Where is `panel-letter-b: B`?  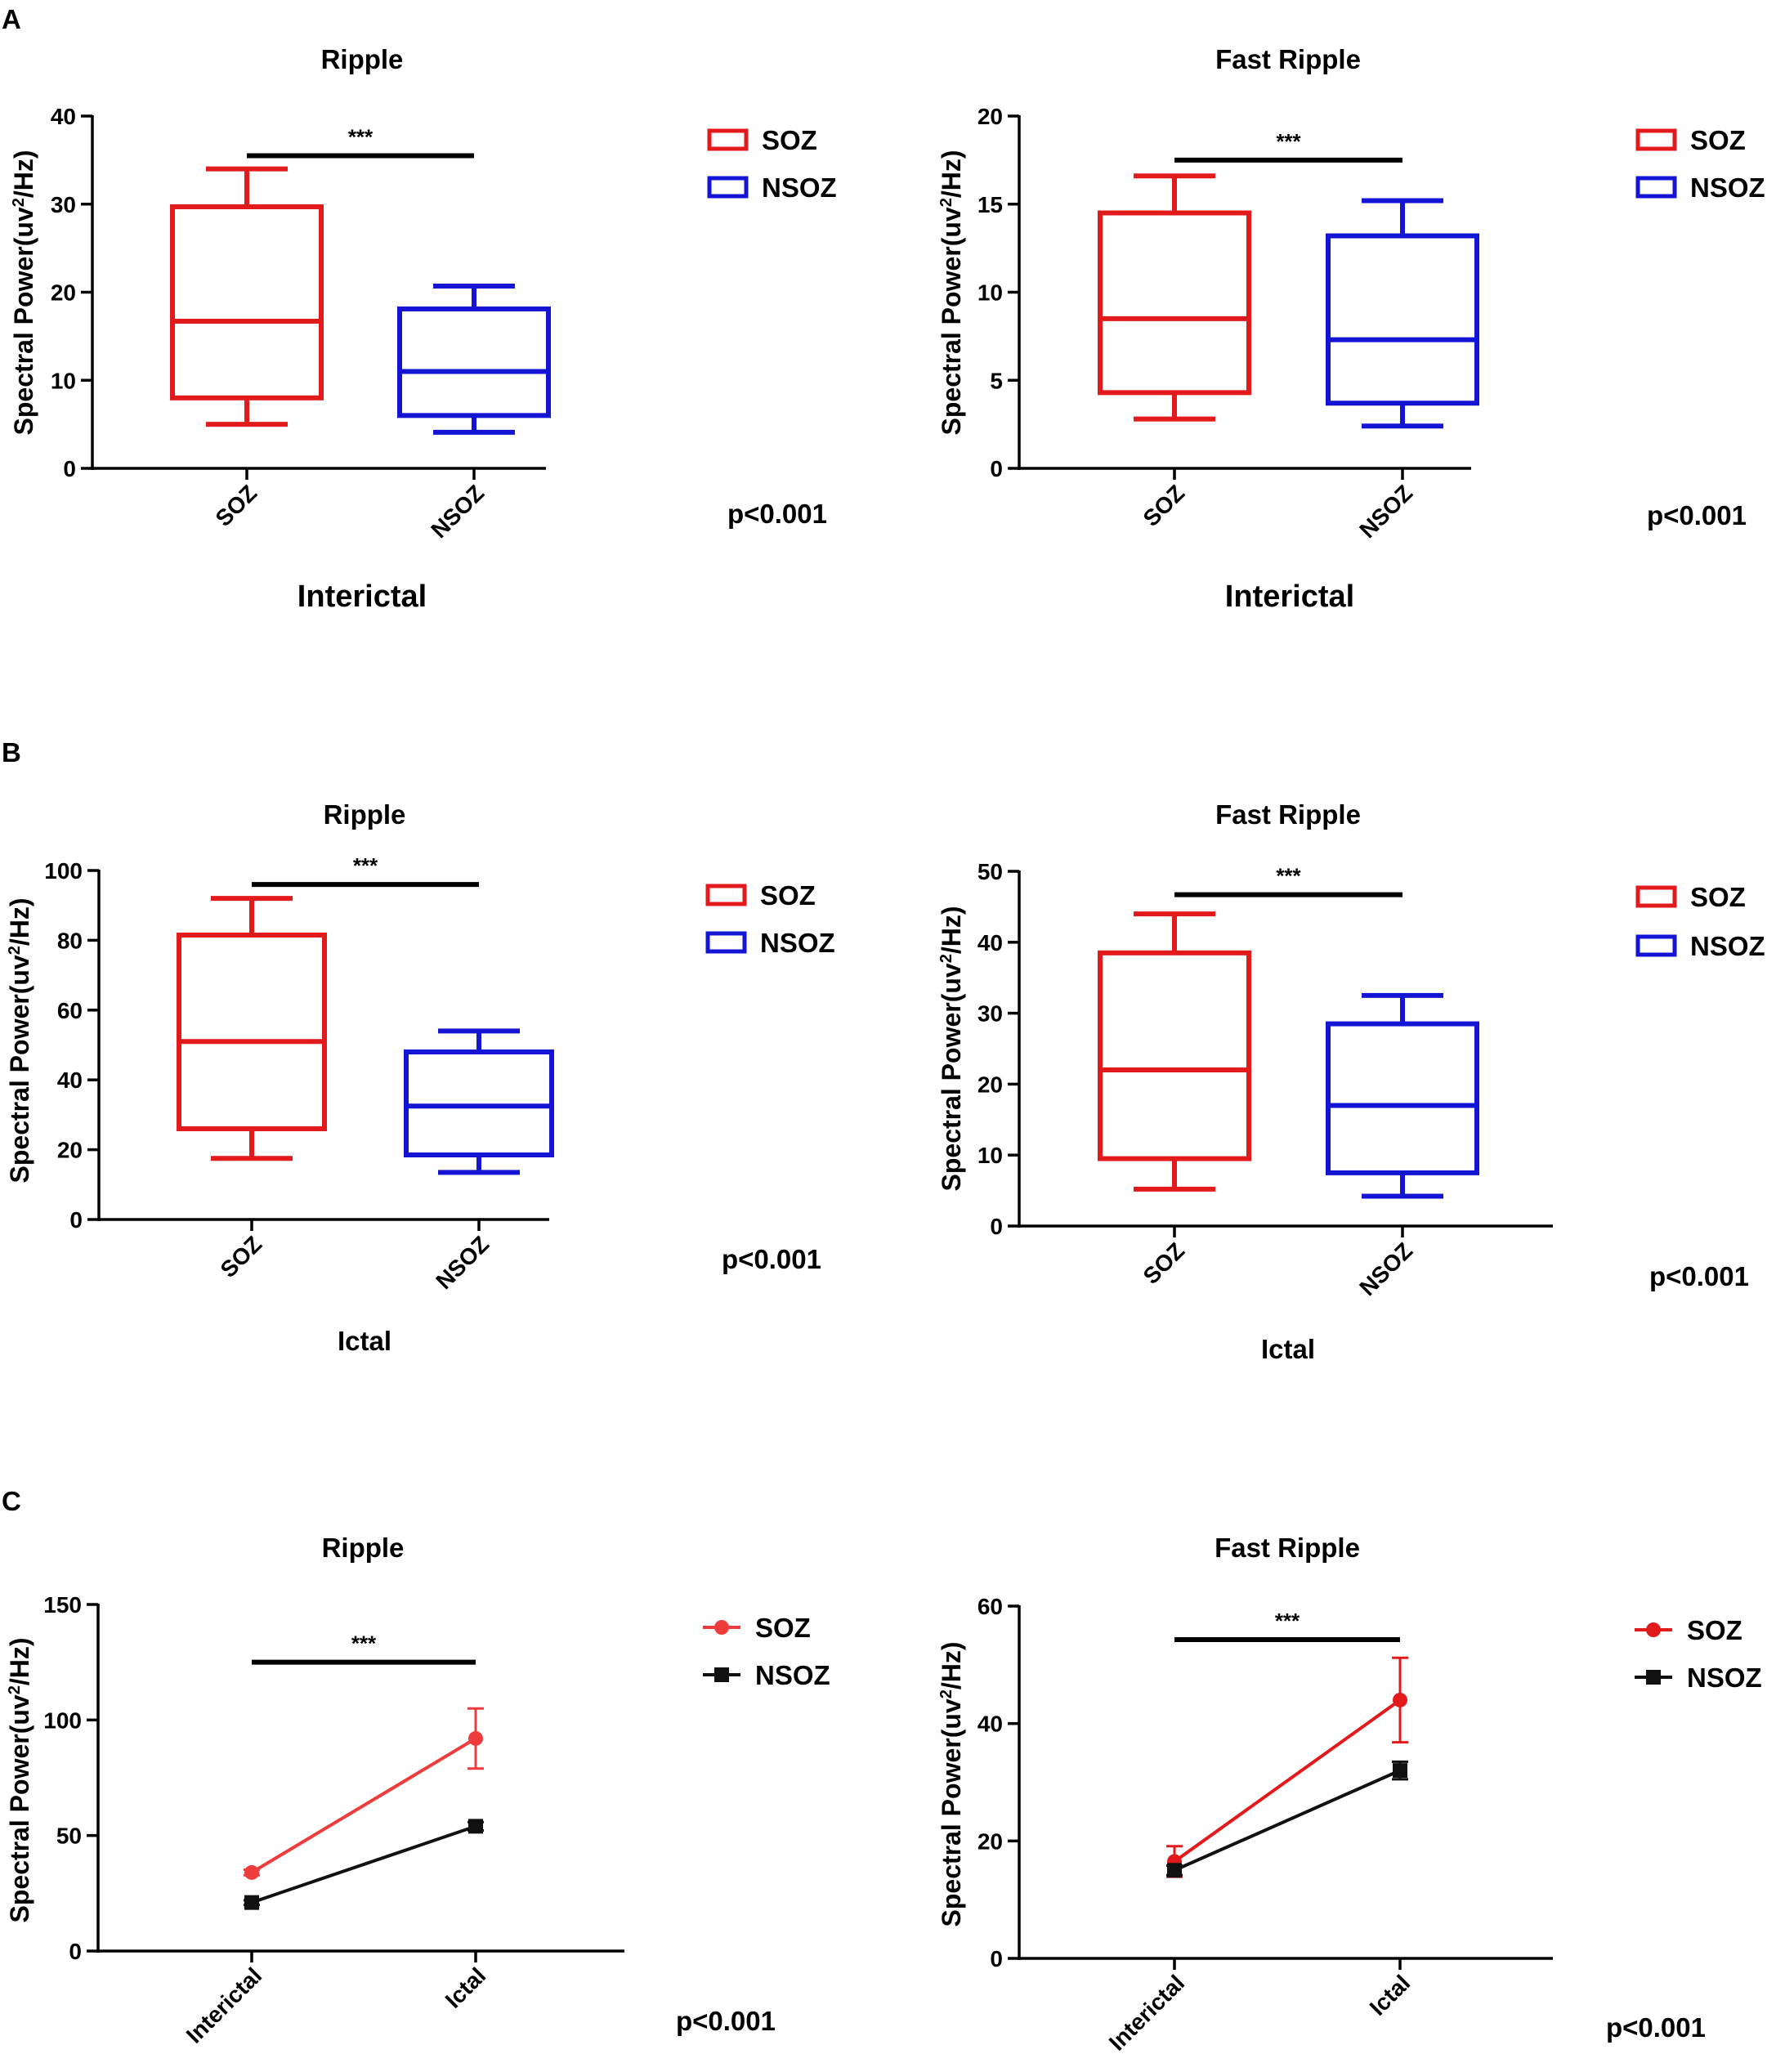 panel-letter-b: B is located at coordinates (12, 752).